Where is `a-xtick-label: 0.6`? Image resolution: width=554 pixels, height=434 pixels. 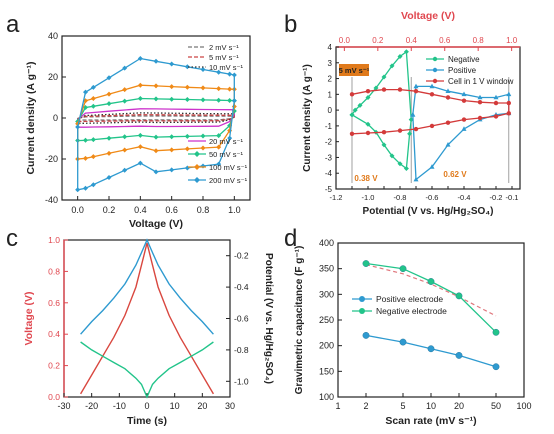
a-xtick-label: 0.6 is located at coordinates (171, 210).